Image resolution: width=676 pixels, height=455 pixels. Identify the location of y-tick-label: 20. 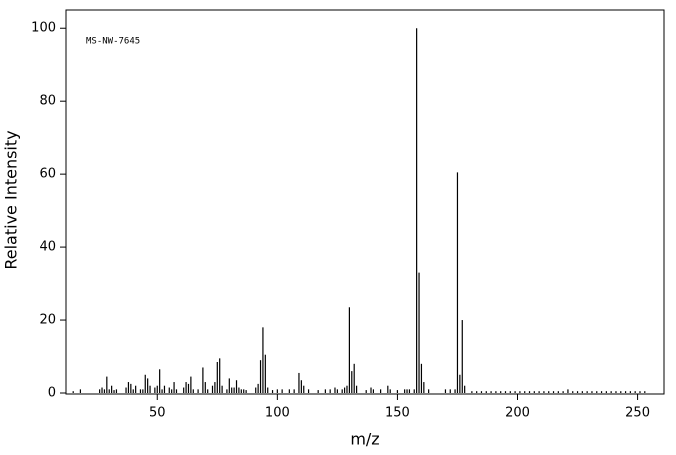
(47, 320).